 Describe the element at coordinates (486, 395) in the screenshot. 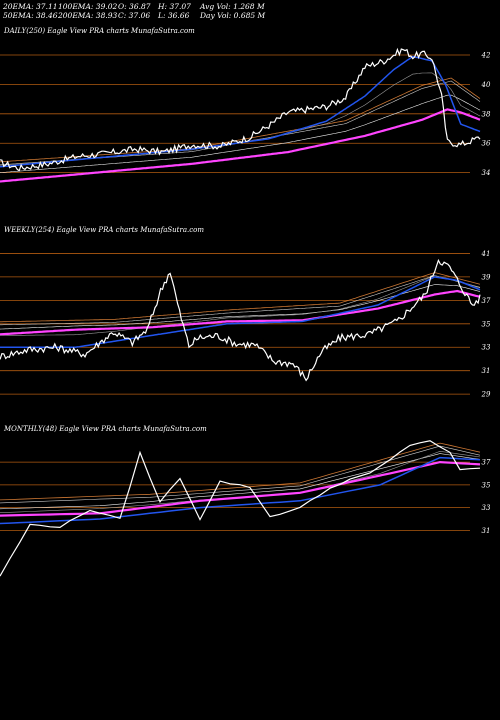

I see `weekly-tick-label: 29` at that location.